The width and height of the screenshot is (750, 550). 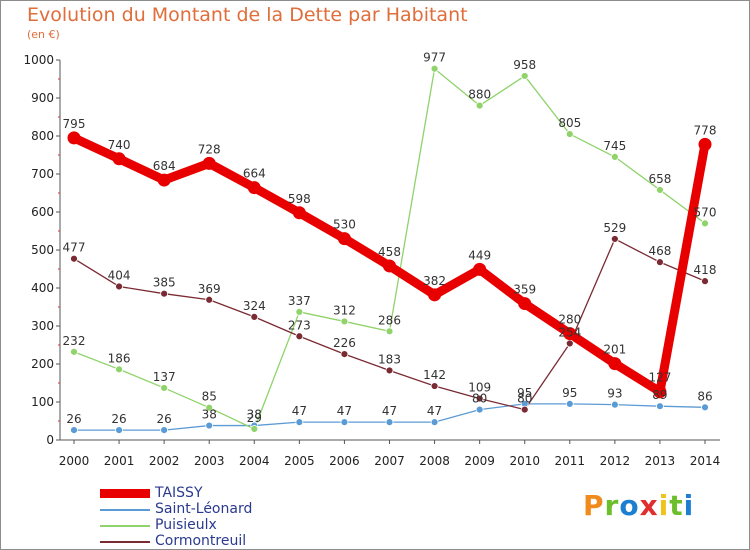 I want to click on y-tick-label: 200, so click(x=42, y=364).